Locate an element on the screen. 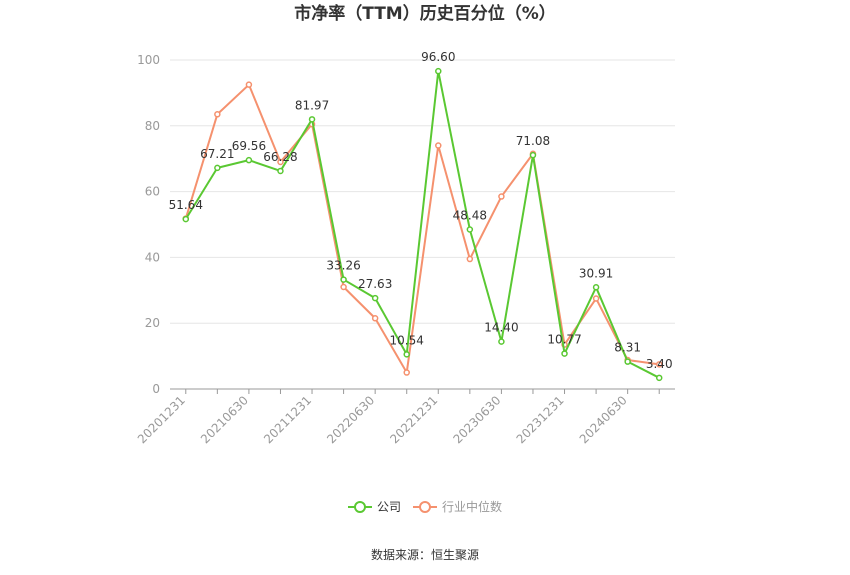 This screenshot has height=575, width=850. data-label: 3.40 is located at coordinates (659, 364).